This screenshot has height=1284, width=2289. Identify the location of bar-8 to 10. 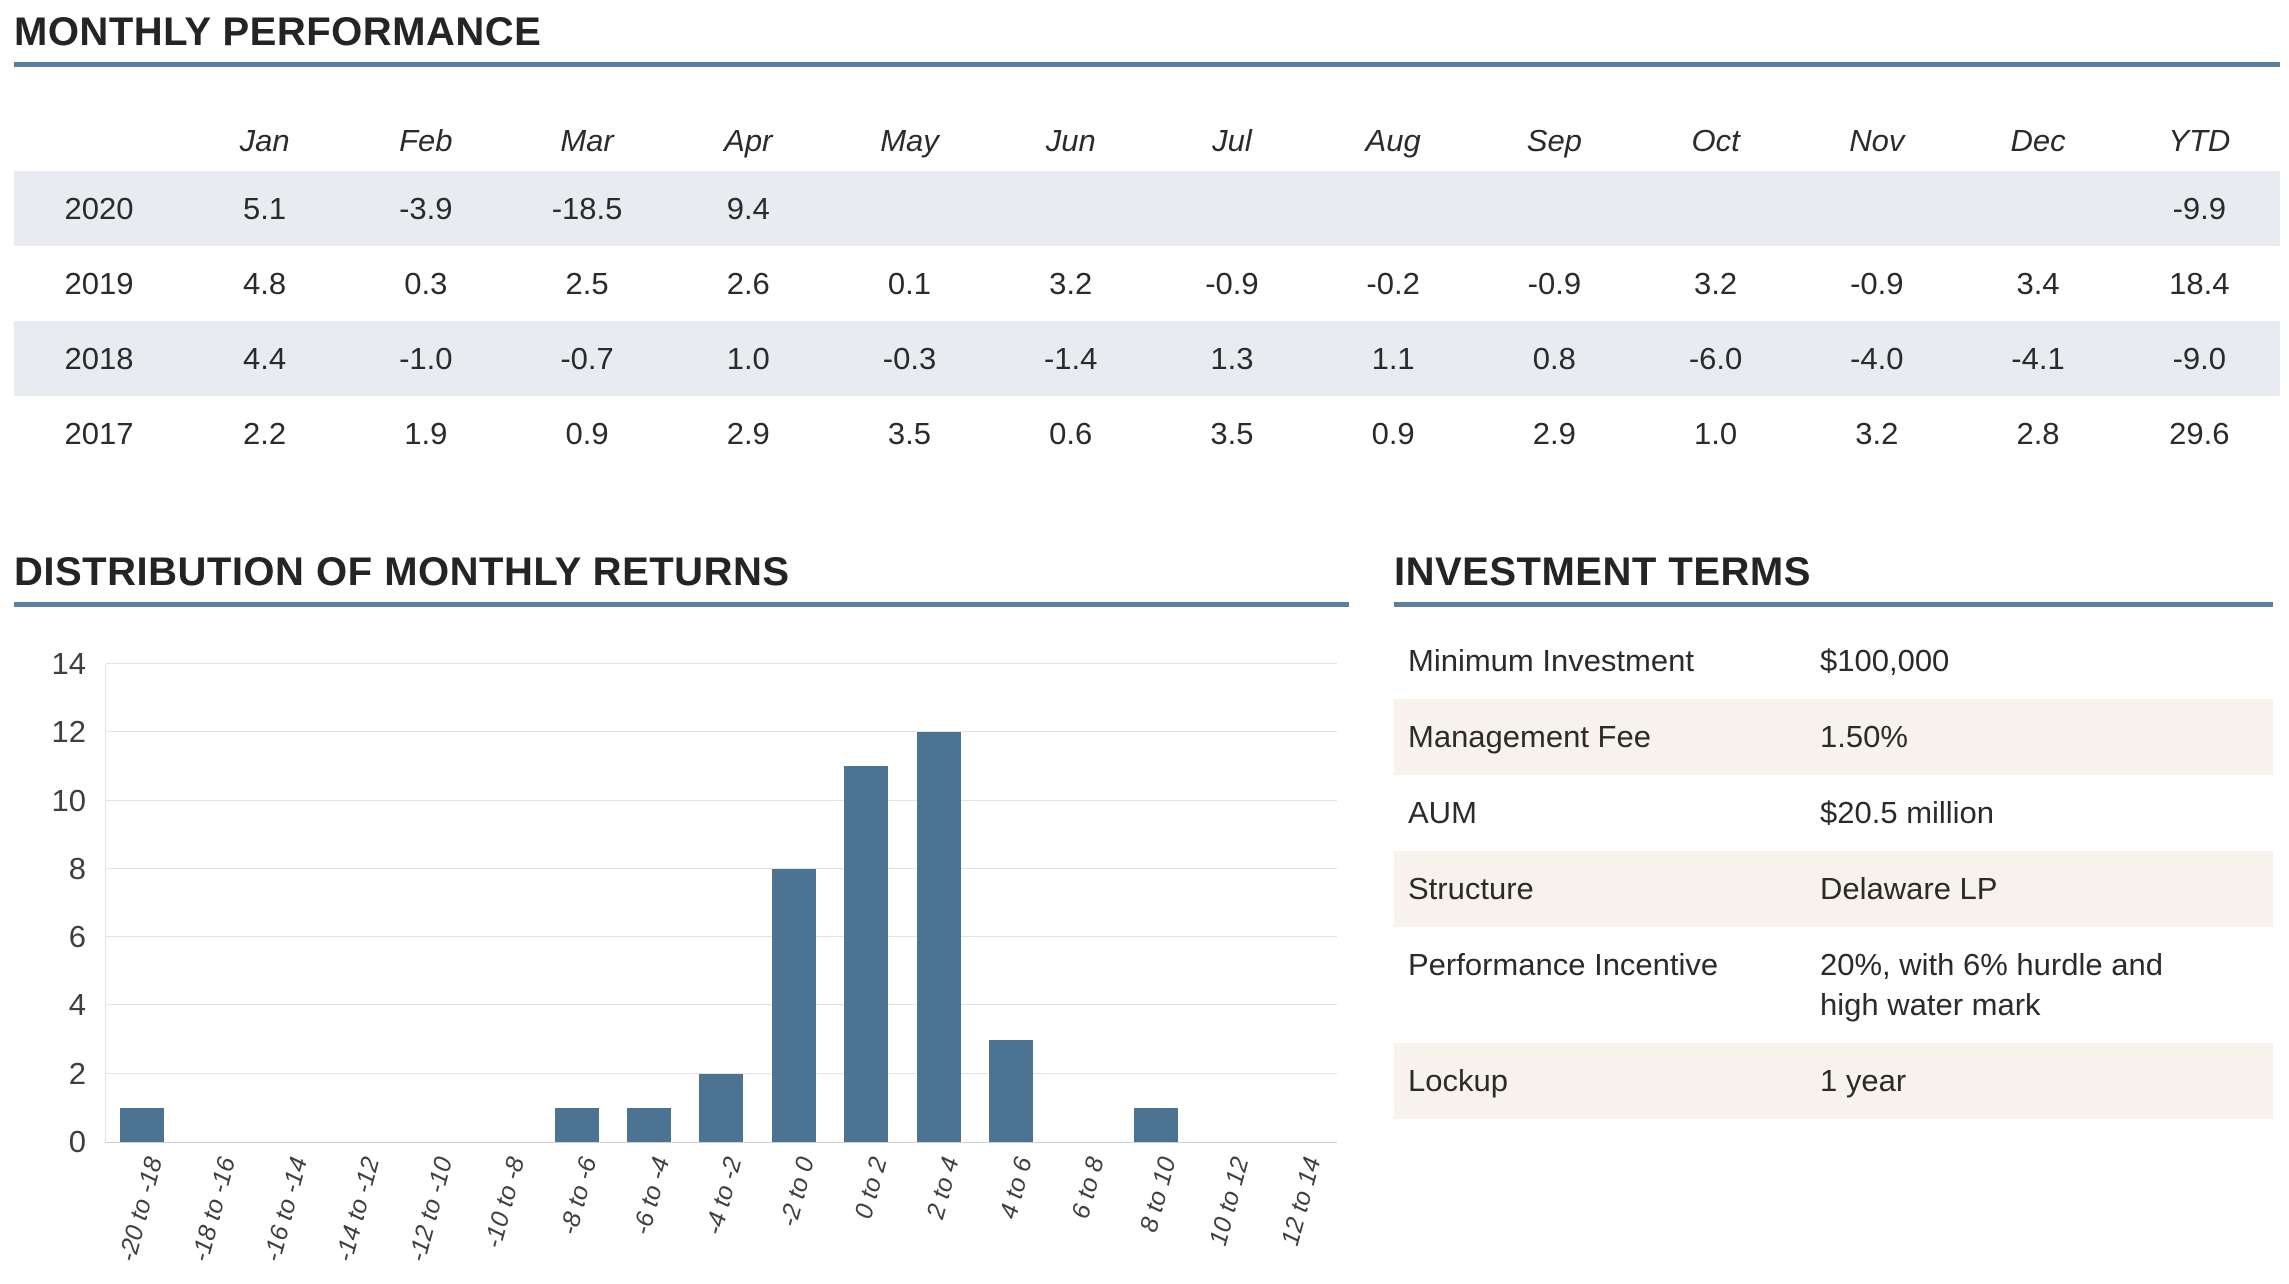
(1155, 1124).